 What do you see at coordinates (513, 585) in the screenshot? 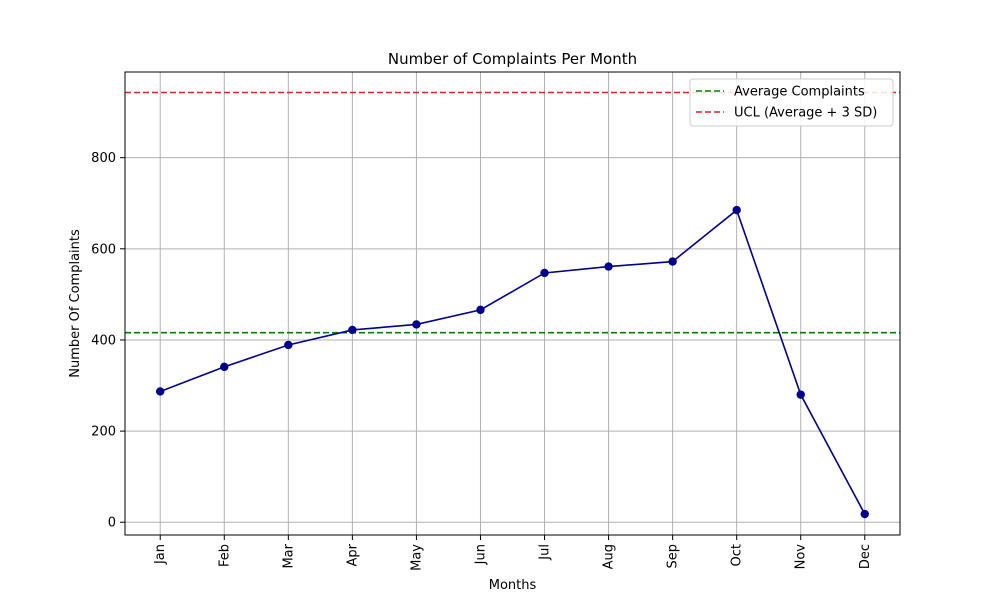
I see `x-axis-label: Months` at bounding box center [513, 585].